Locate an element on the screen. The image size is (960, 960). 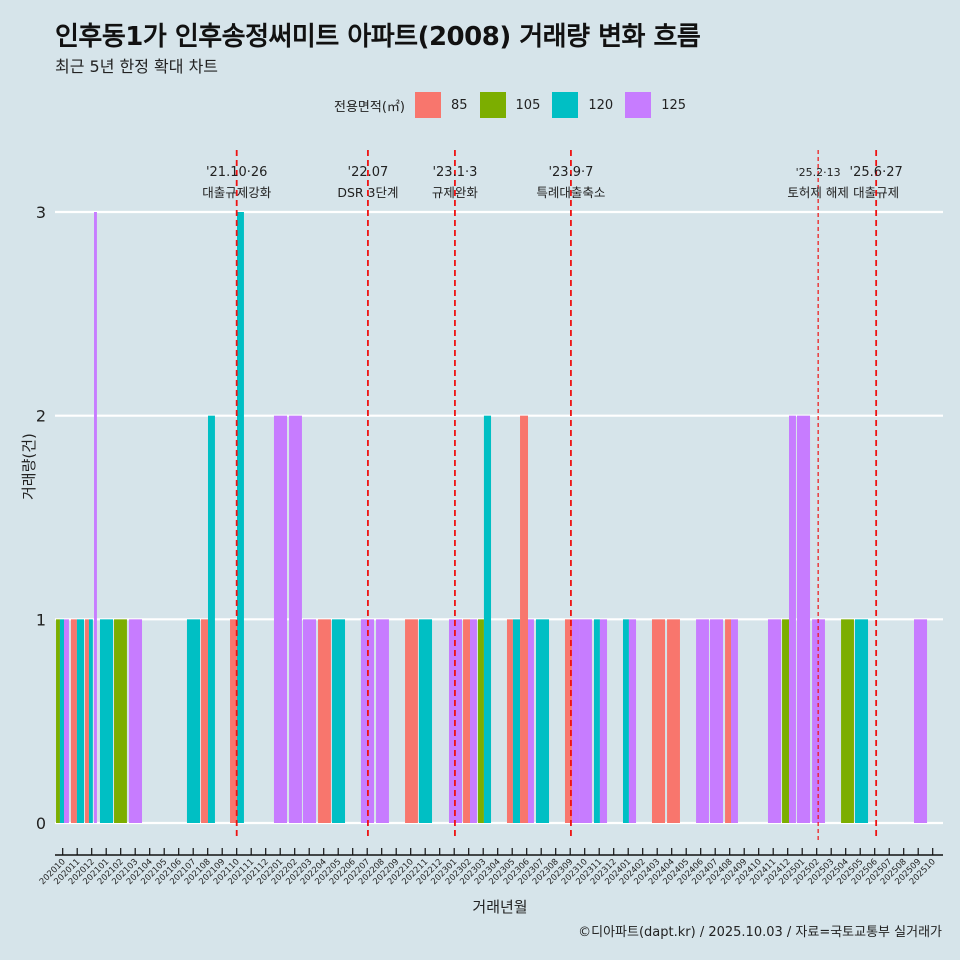
event-text-label: 대출규제 is located at coordinates (876, 192).